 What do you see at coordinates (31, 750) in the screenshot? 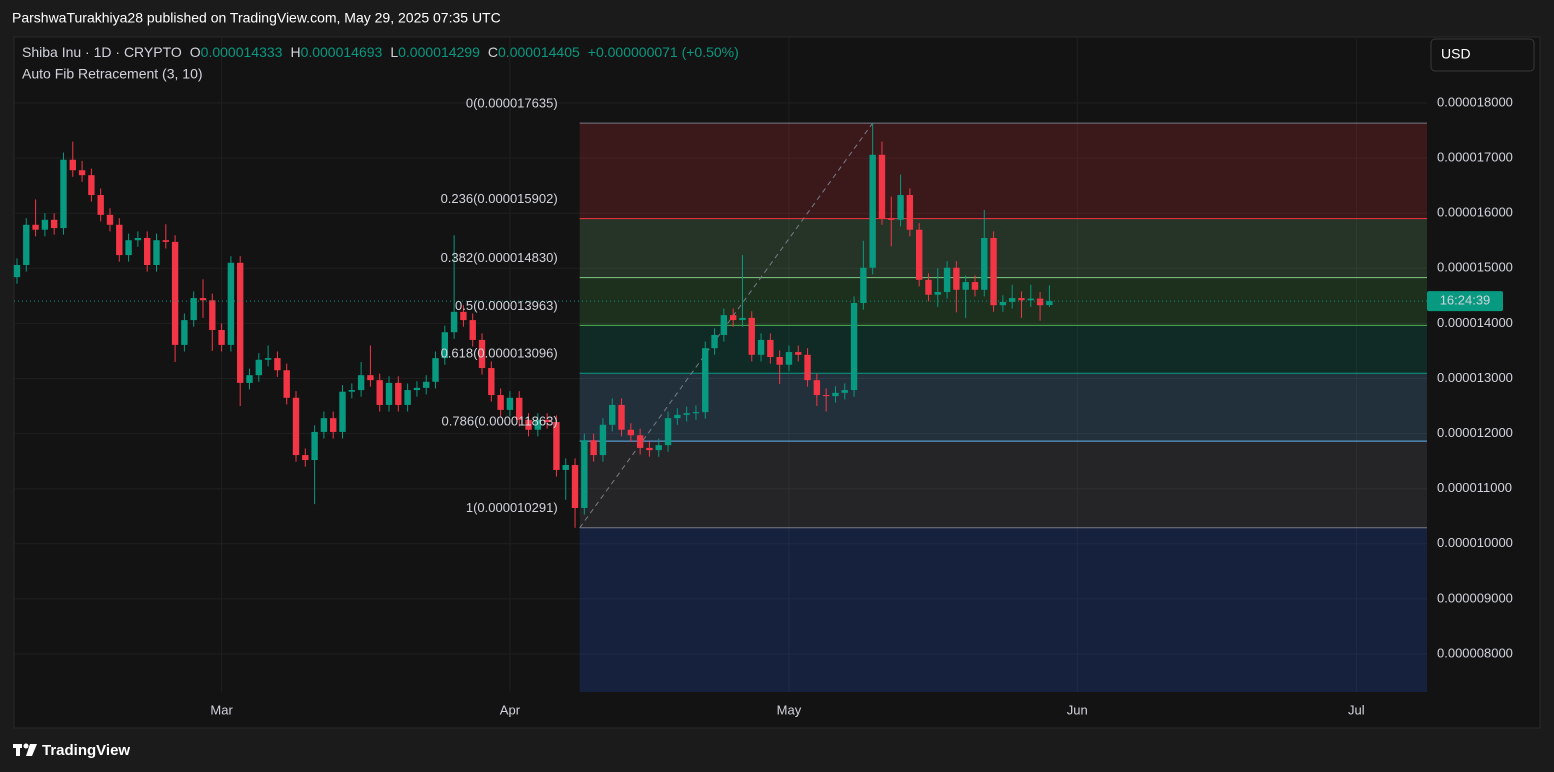
I see `logo-part` at bounding box center [31, 750].